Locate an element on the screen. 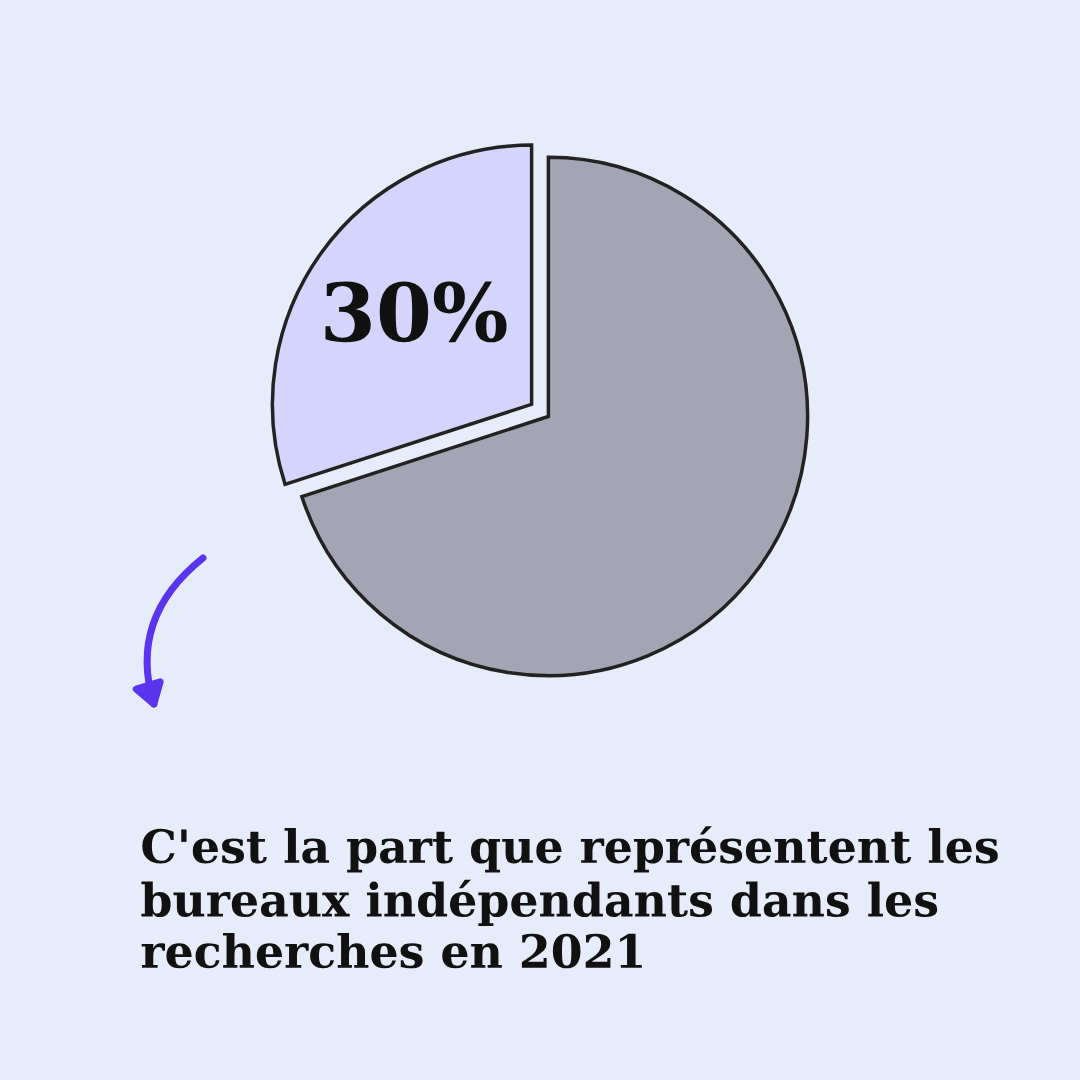 Image resolution: width=1080 pixels, height=1080 pixels. data-label: 30% is located at coordinates (416, 312).